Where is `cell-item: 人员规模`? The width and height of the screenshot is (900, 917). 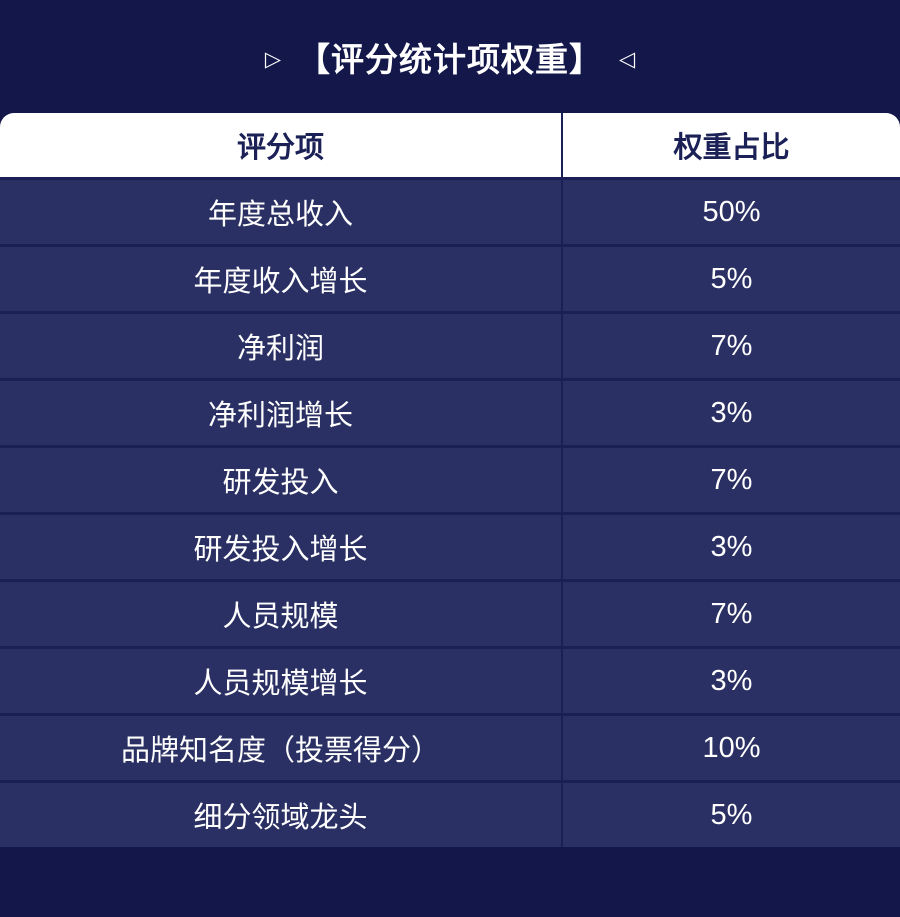 cell-item: 人员规模 is located at coordinates (280, 617).